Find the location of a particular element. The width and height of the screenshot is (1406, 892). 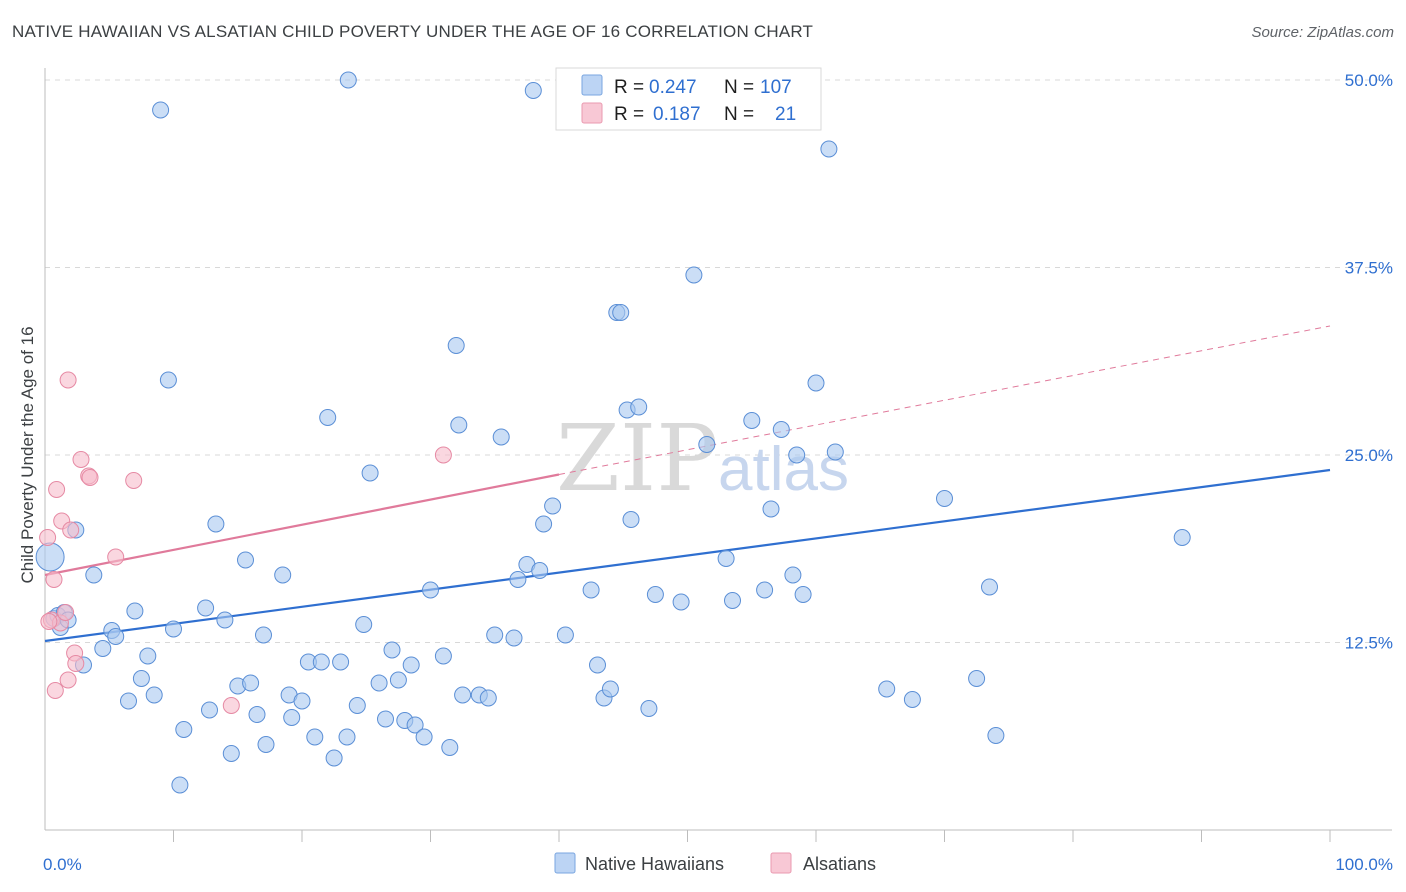

legend-n-label-2: N = is located at coordinates (739, 114).